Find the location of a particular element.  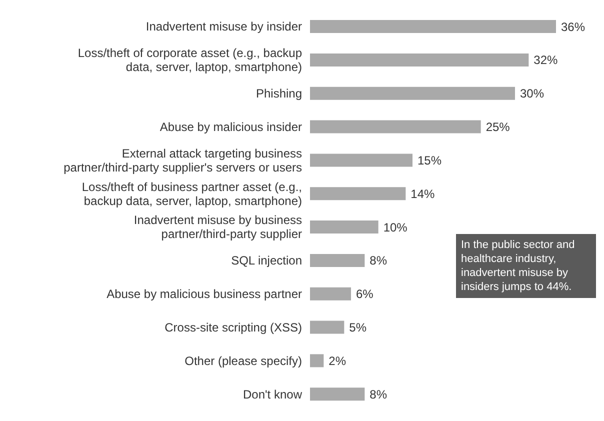

data-label: 36% is located at coordinates (573, 27).